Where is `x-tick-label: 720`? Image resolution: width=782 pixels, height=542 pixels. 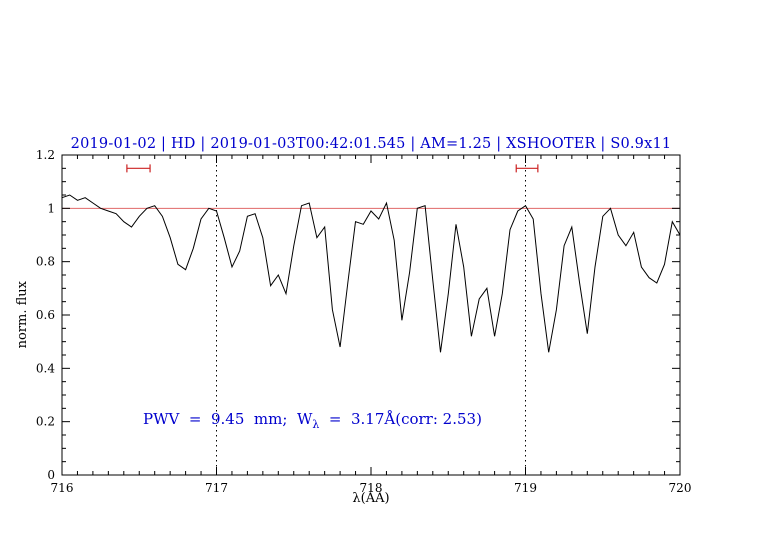
x-tick-label: 720 is located at coordinates (680, 488).